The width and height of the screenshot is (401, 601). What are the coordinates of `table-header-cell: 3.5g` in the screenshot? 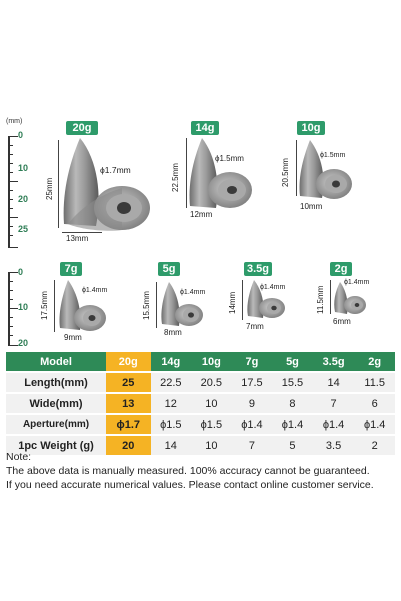 It's located at (333, 361).